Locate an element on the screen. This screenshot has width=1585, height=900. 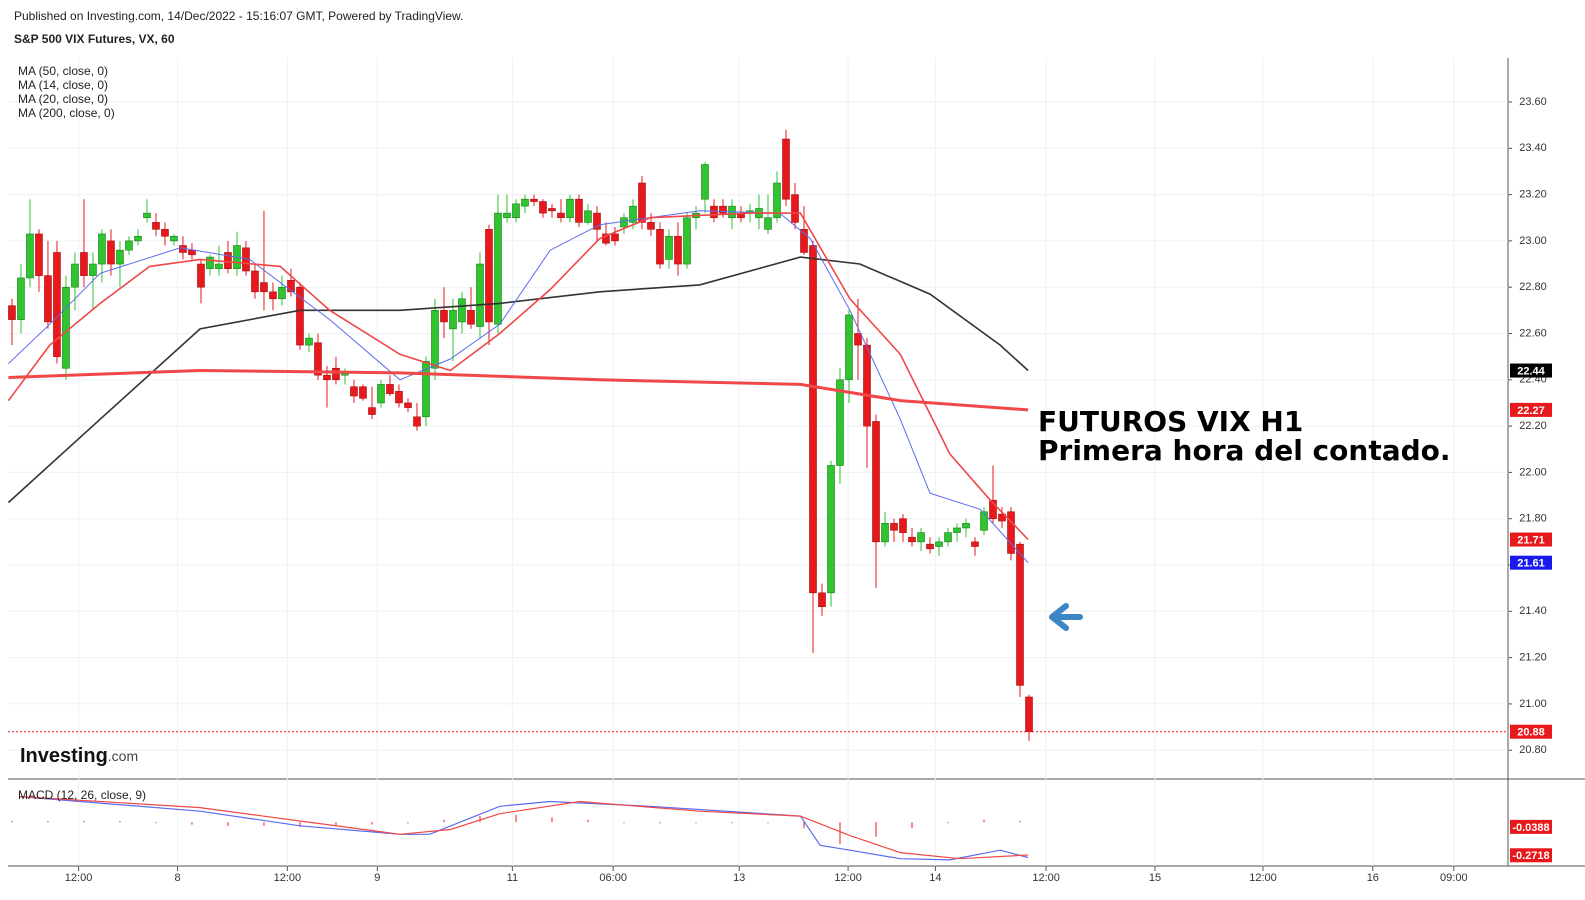
x-tick-label: 09:00 is located at coordinates (1454, 878).